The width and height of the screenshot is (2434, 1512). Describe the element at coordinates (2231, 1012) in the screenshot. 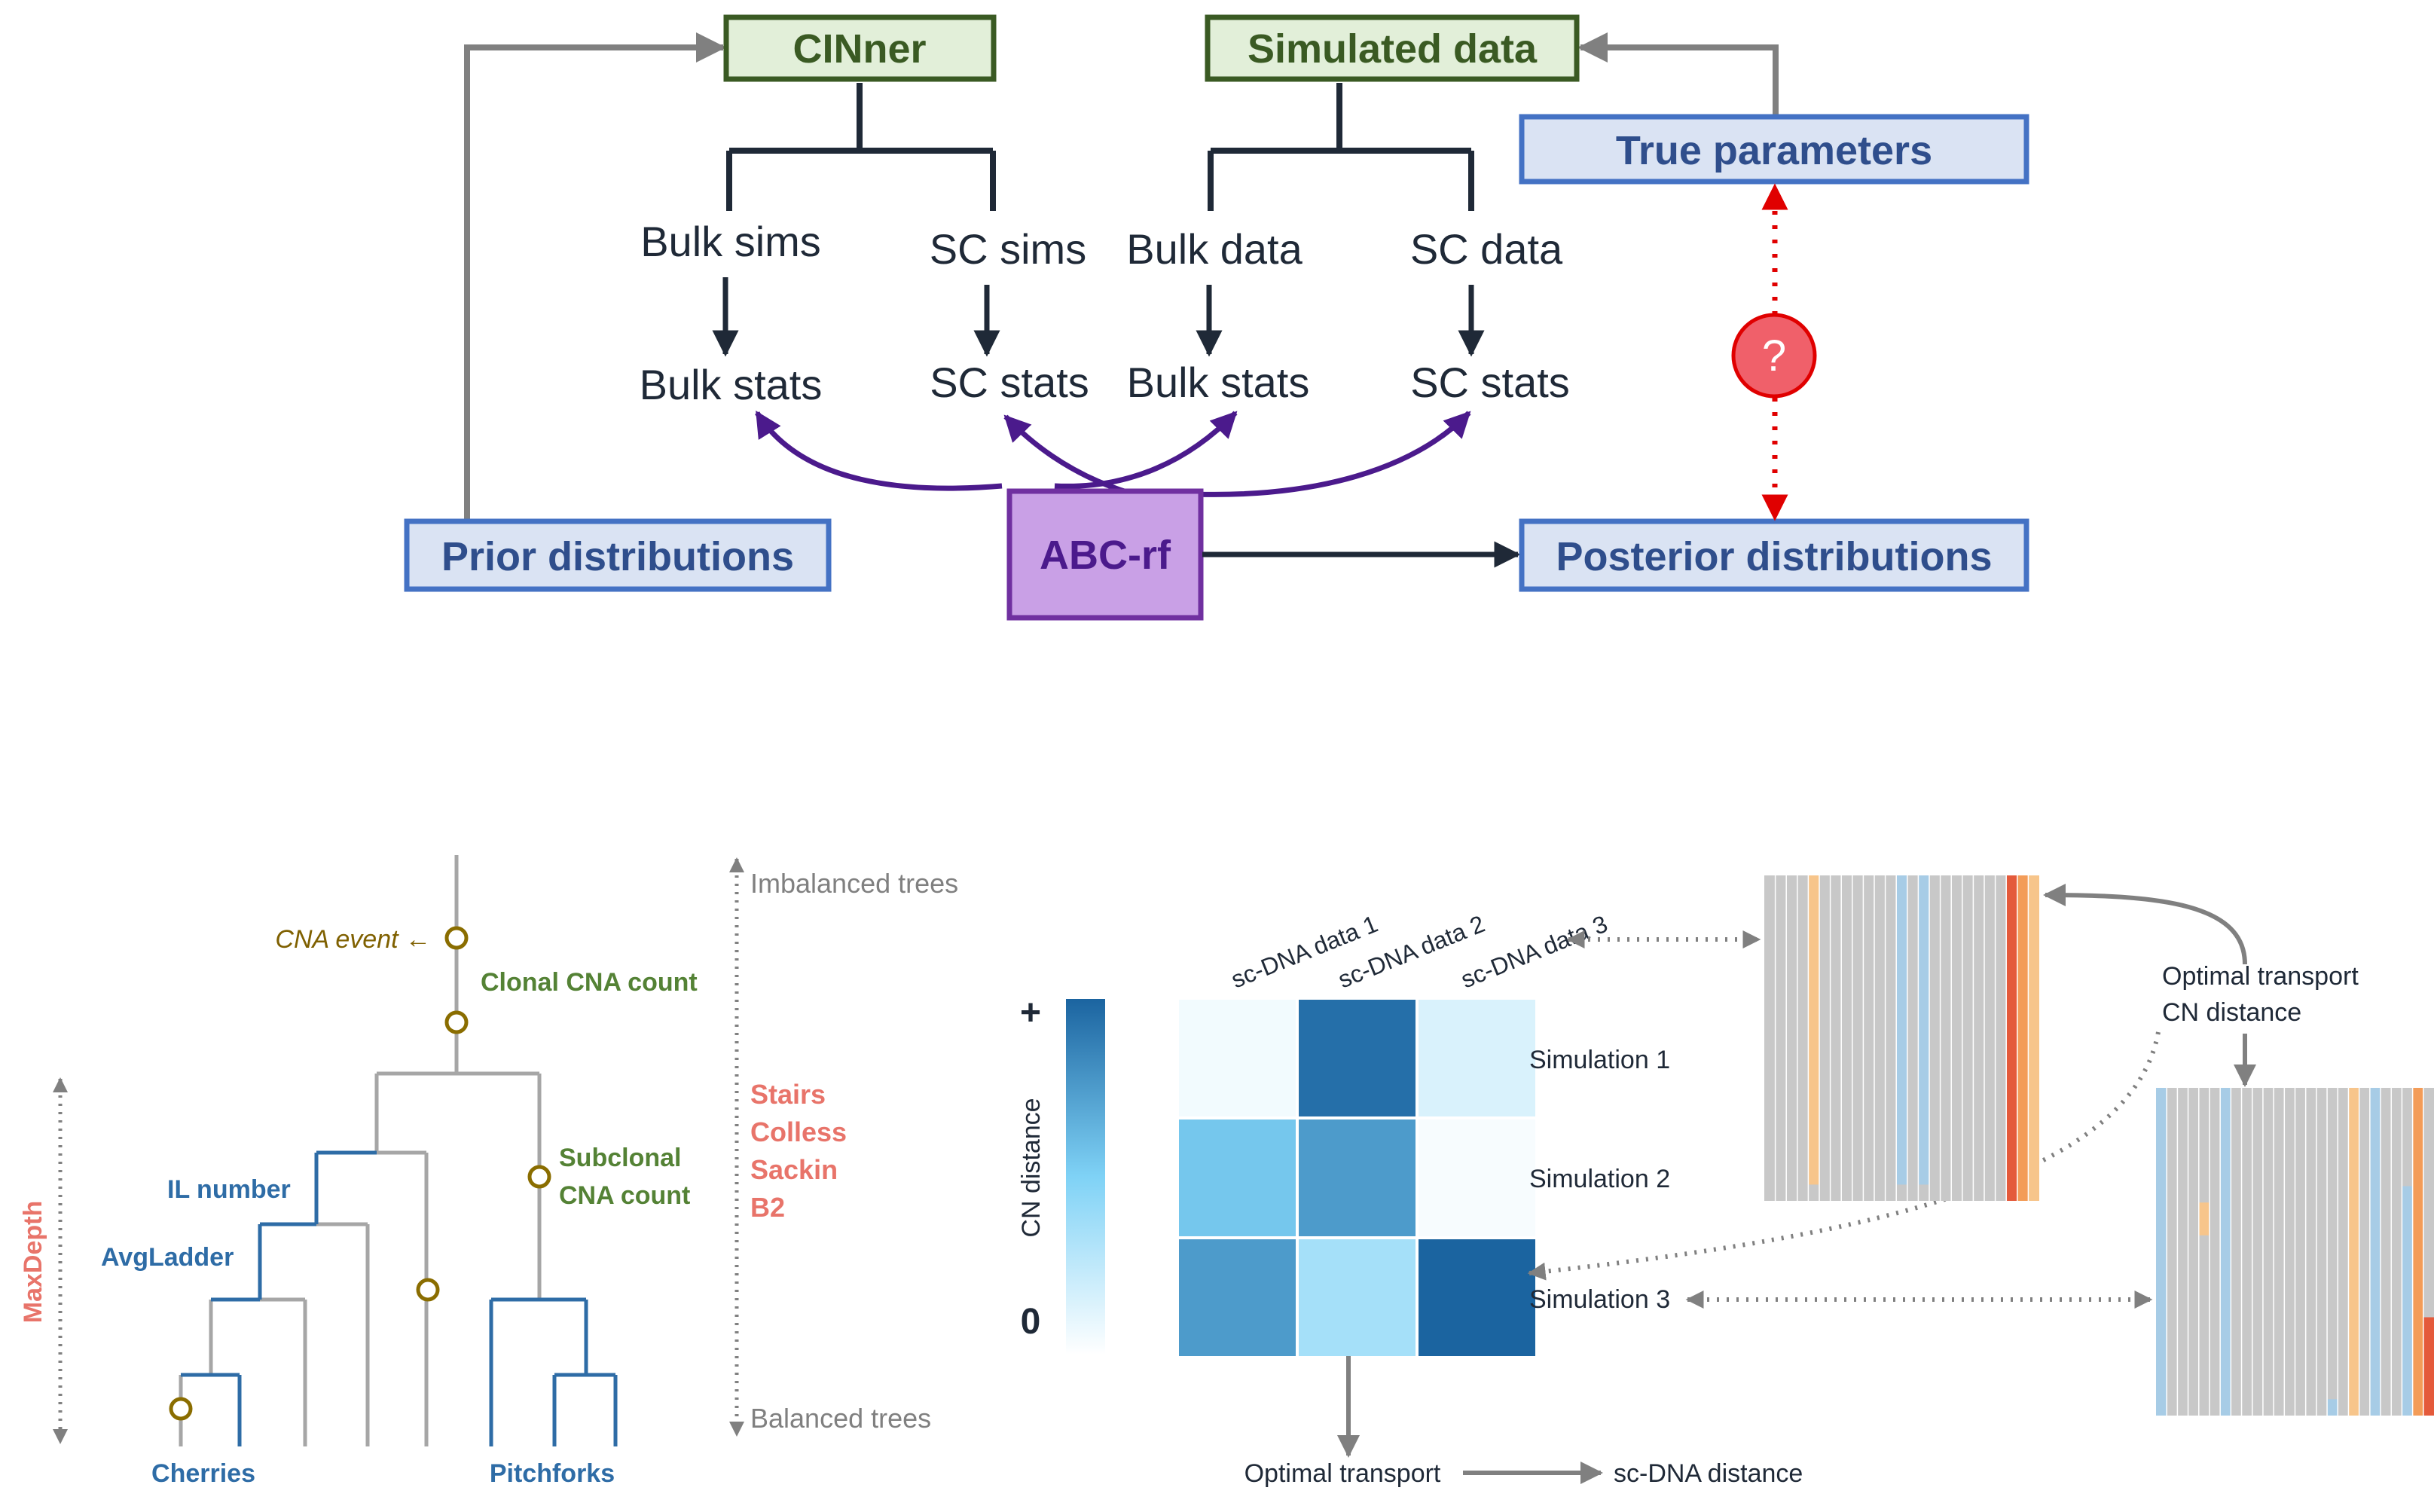

I see `ot-cn-label-line2: CN distance` at that location.